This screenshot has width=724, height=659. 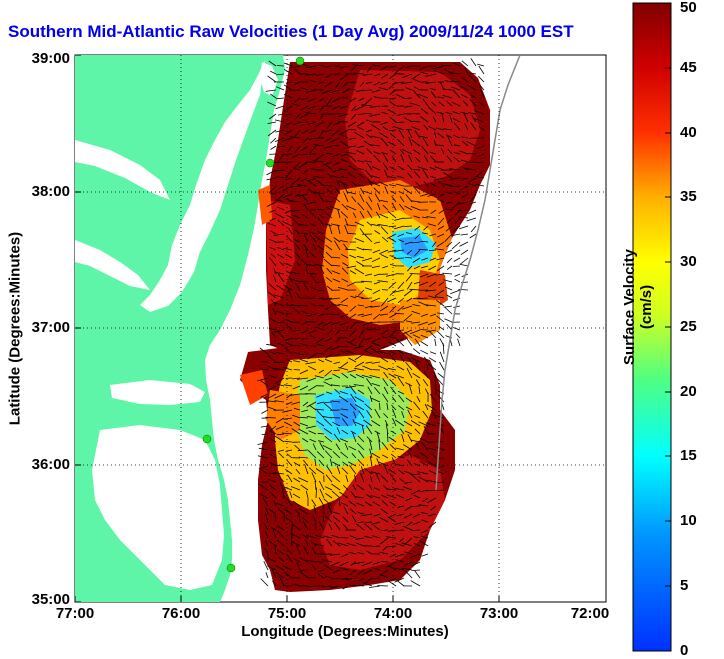 What do you see at coordinates (50, 327) in the screenshot?
I see `y-tick-label: 37:00` at bounding box center [50, 327].